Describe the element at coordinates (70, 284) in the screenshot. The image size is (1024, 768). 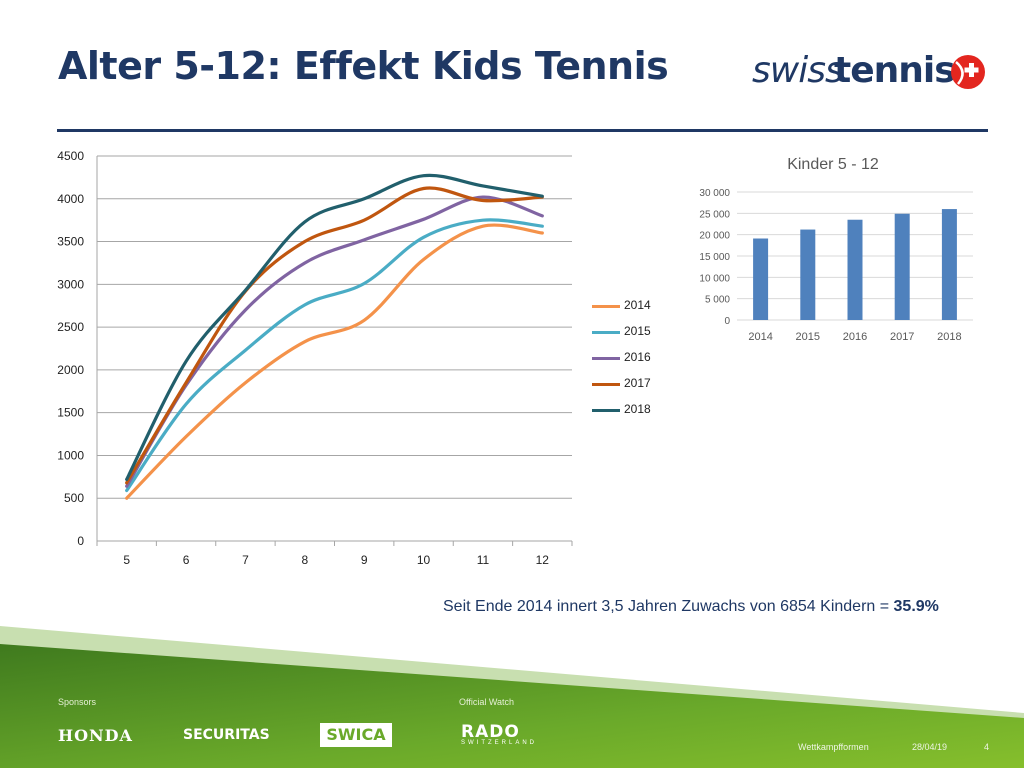
I see `y-tick-label: 3000` at that location.